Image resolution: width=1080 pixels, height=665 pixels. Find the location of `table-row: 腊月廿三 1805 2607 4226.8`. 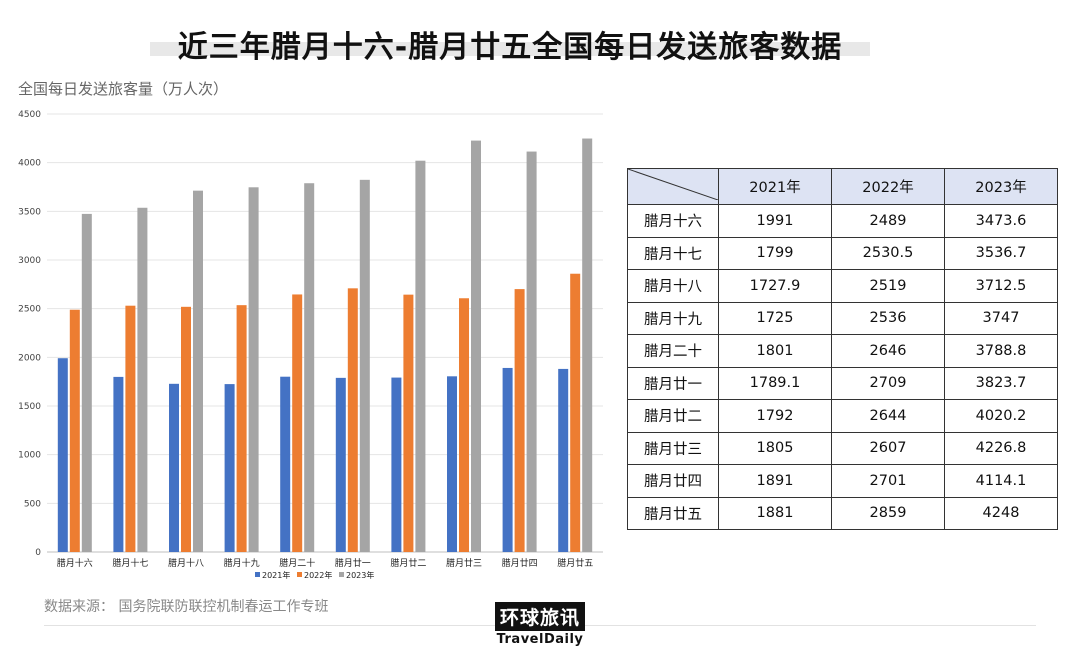

table-row: 腊月廿三 1805 2607 4226.8 is located at coordinates (842, 448).